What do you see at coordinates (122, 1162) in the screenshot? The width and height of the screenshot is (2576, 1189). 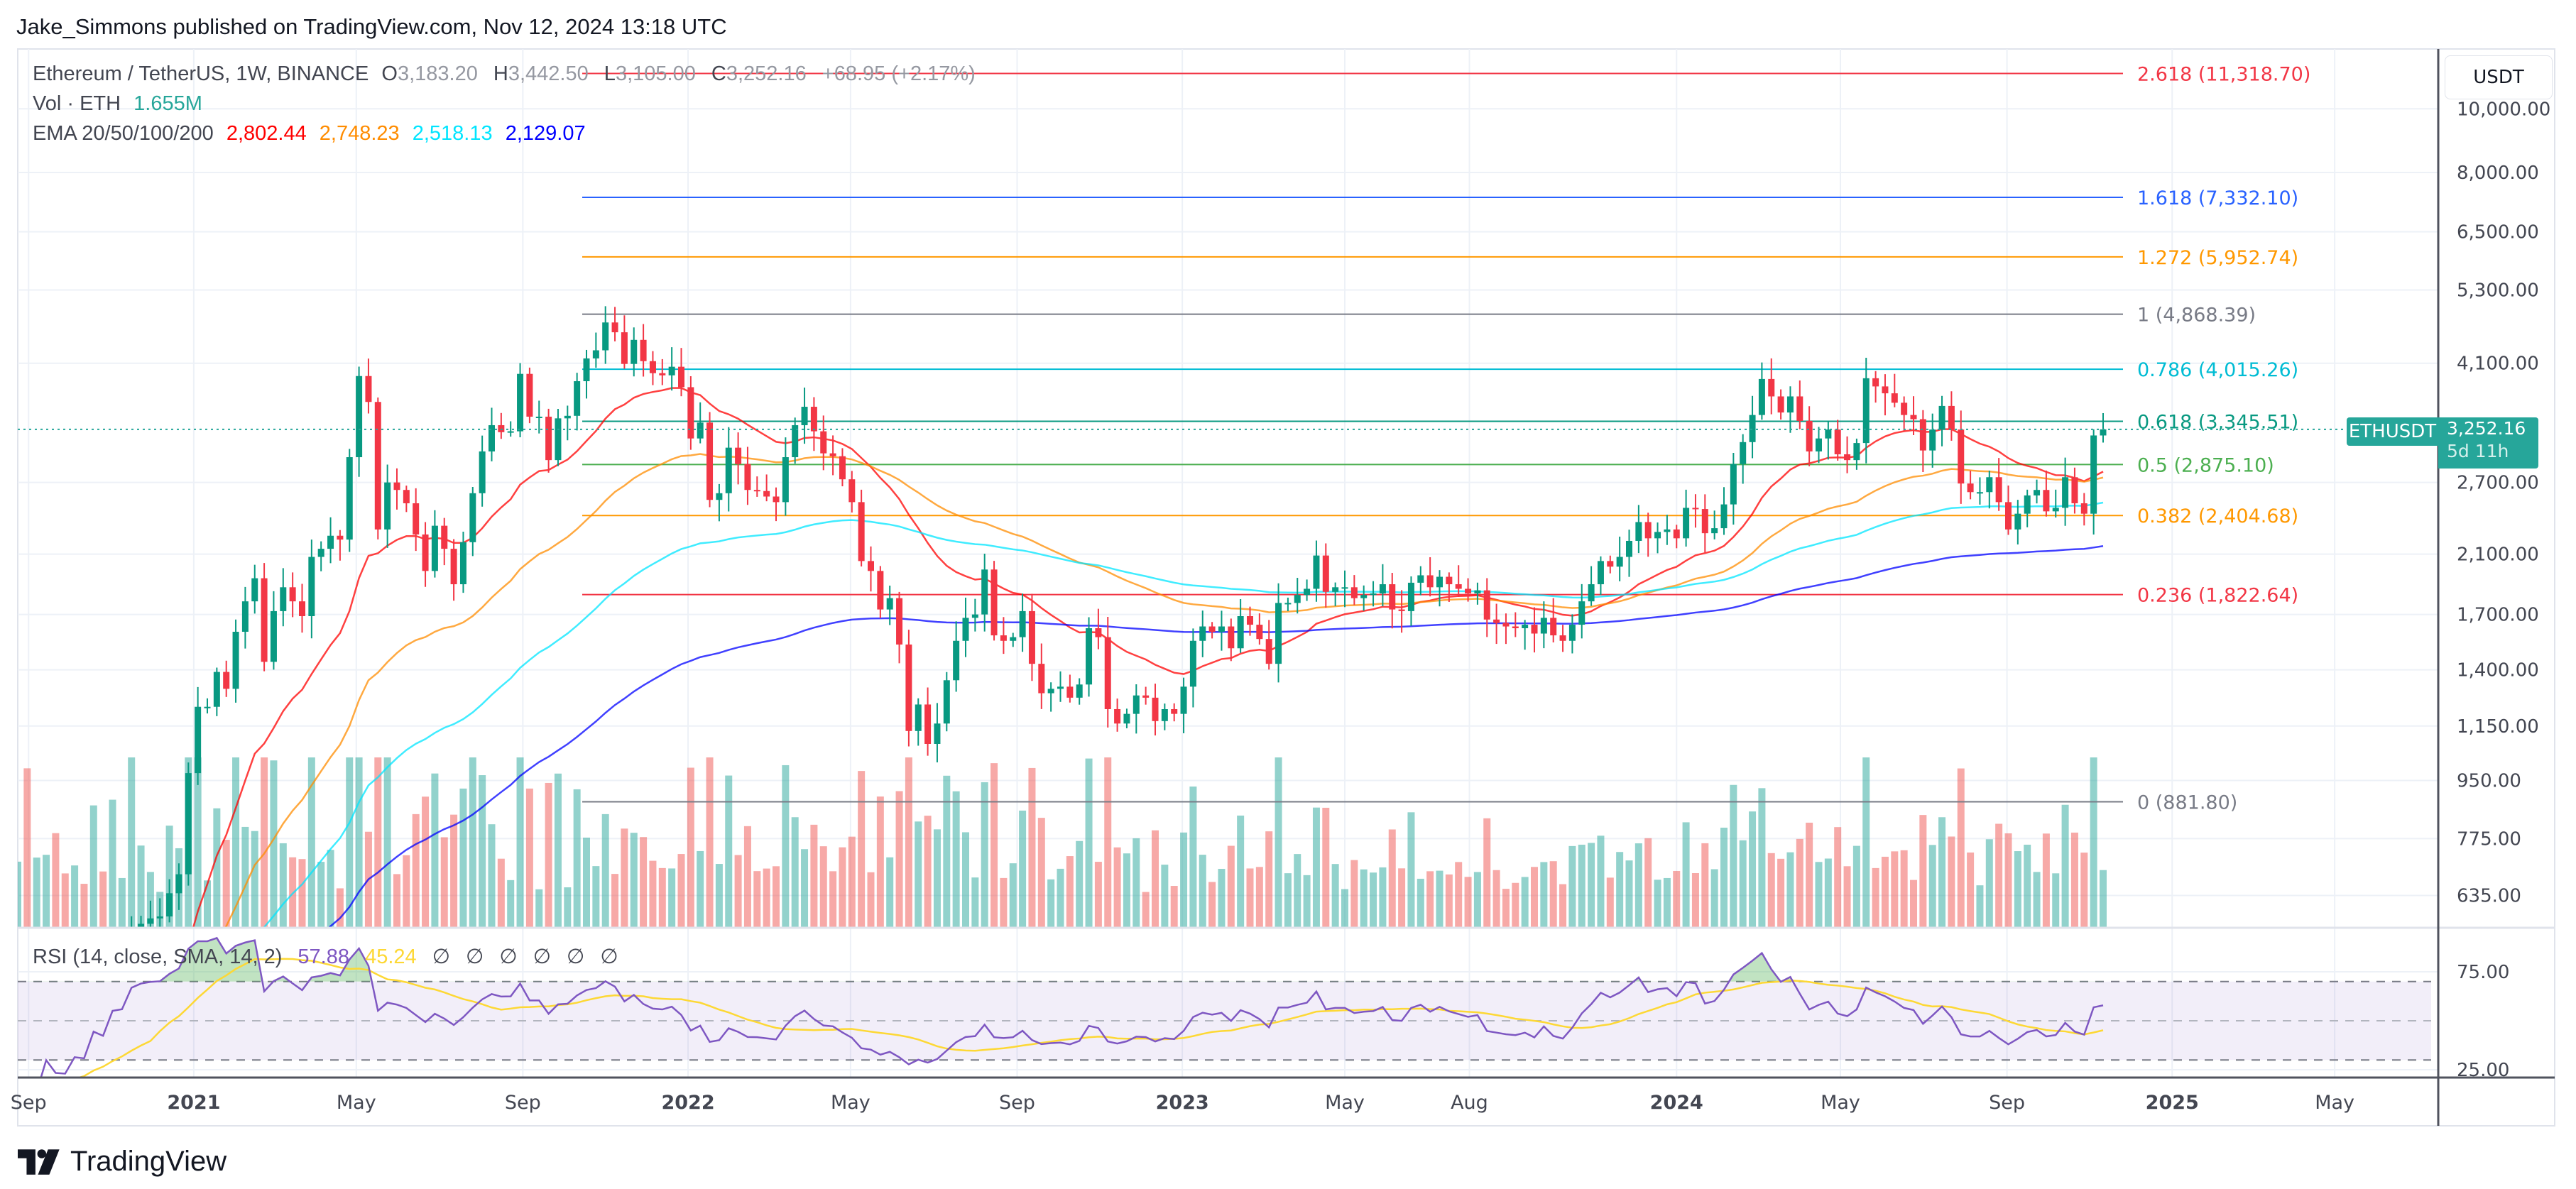 I see `tradingview-logo: TradingView` at bounding box center [122, 1162].